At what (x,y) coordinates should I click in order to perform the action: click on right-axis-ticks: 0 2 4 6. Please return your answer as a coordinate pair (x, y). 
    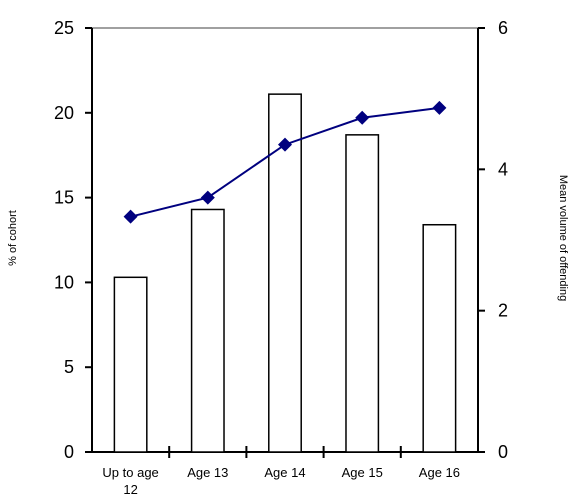
    Looking at the image, I should click on (493, 240).